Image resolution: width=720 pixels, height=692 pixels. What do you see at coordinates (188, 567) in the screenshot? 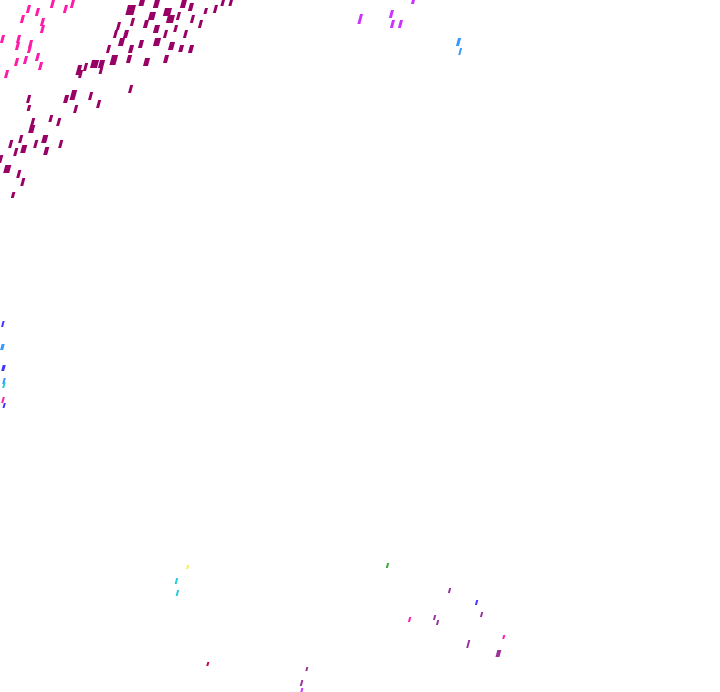
I see `yellow-marker` at bounding box center [188, 567].